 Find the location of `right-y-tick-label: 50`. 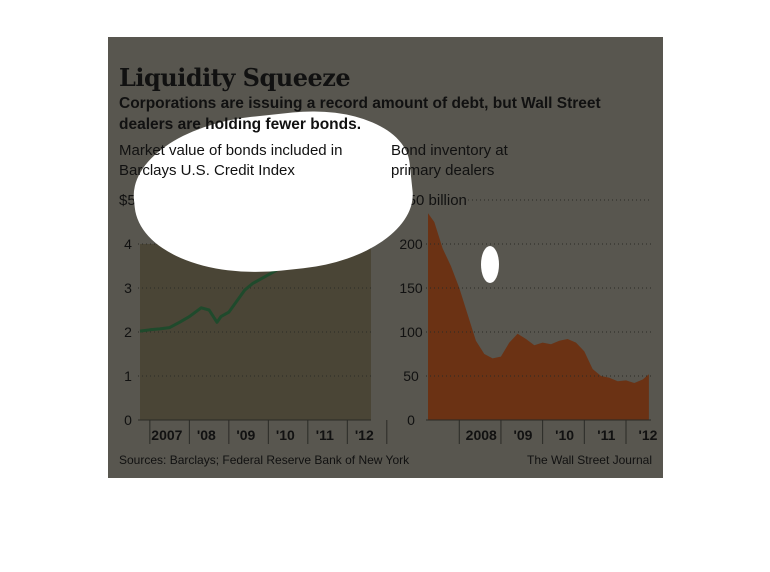

right-y-tick-label: 50 is located at coordinates (411, 376).